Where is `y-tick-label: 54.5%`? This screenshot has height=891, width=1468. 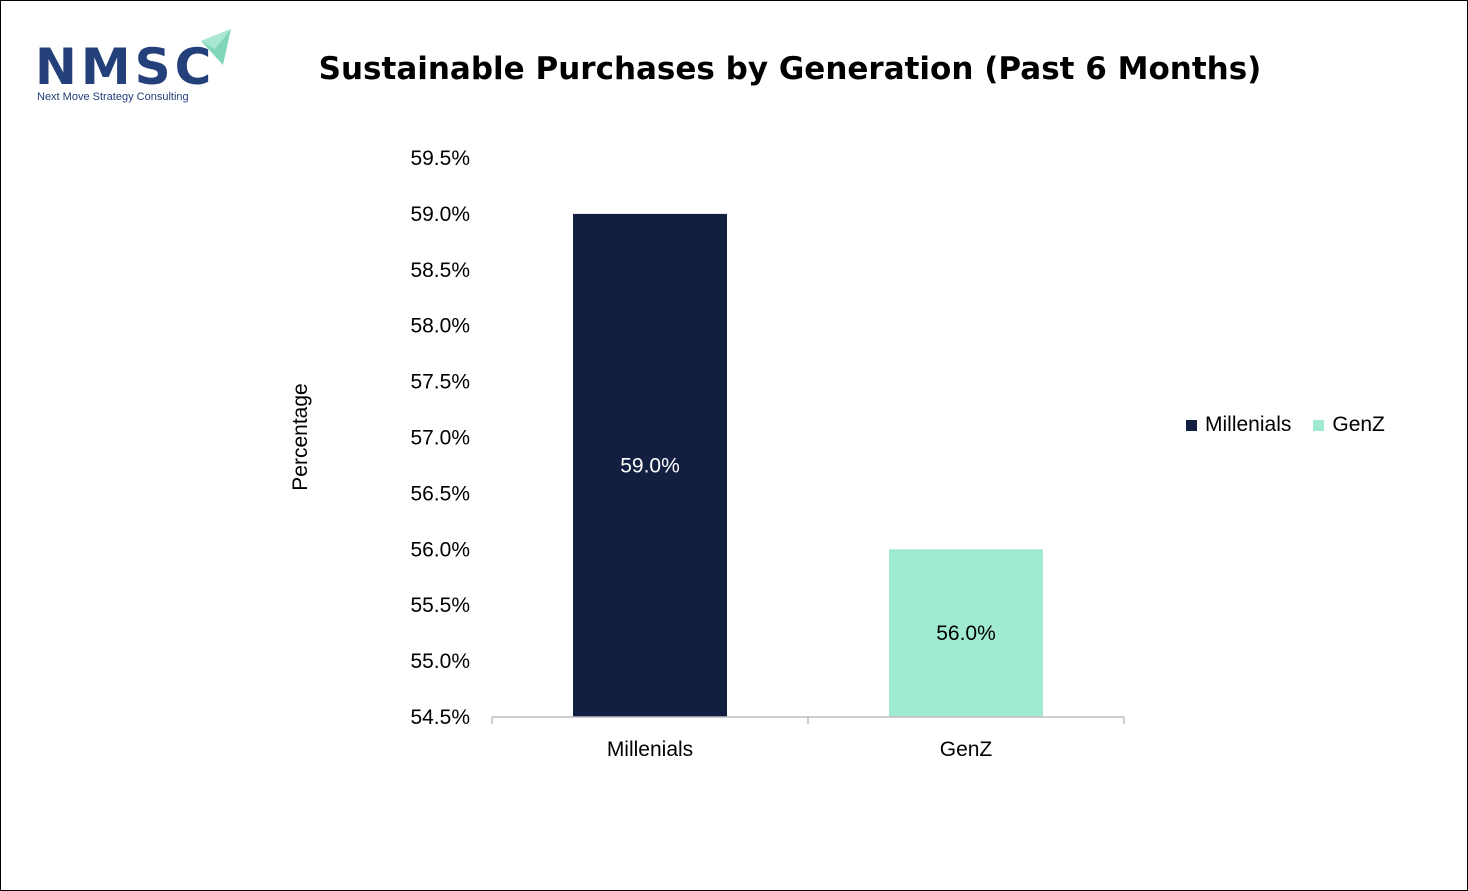 y-tick-label: 54.5% is located at coordinates (440, 717).